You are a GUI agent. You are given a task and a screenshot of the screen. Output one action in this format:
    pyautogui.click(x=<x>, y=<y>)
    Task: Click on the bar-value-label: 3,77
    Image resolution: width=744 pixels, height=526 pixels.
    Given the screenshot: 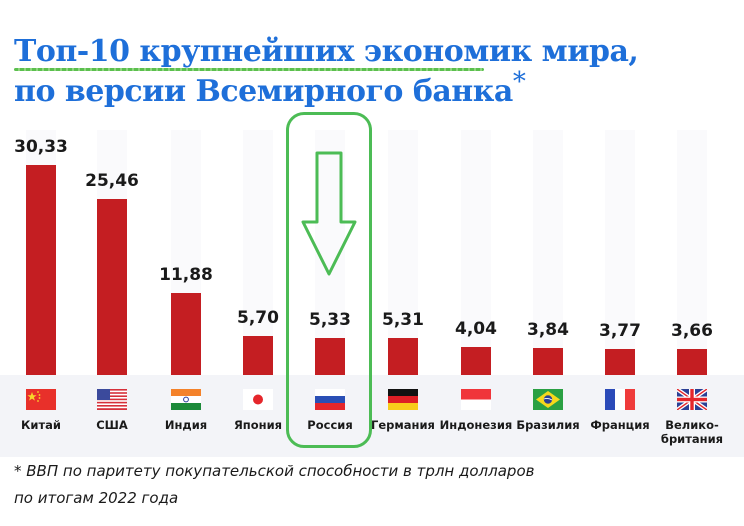 What is the action you would take?
    pyautogui.click(x=620, y=331)
    